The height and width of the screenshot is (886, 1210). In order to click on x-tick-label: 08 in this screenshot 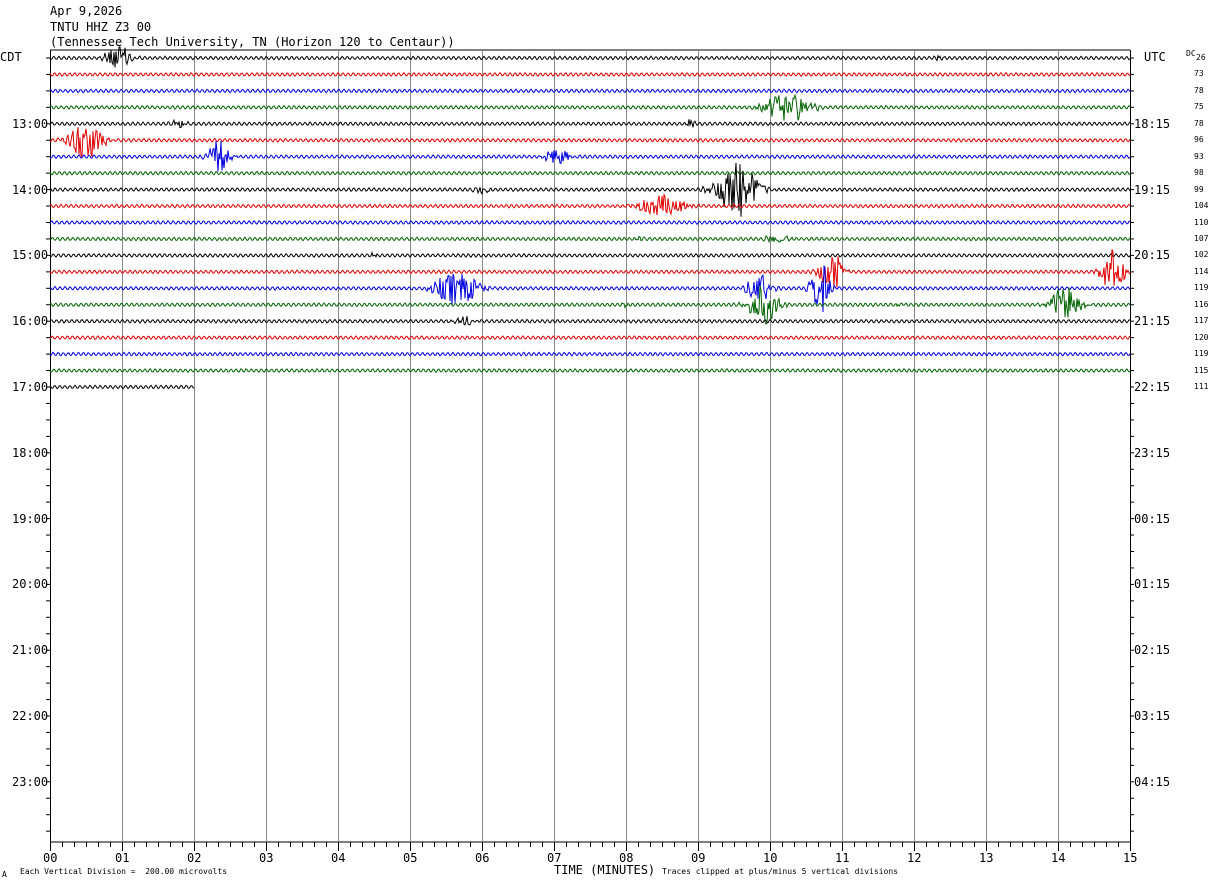, I will do `click(626, 858)`.